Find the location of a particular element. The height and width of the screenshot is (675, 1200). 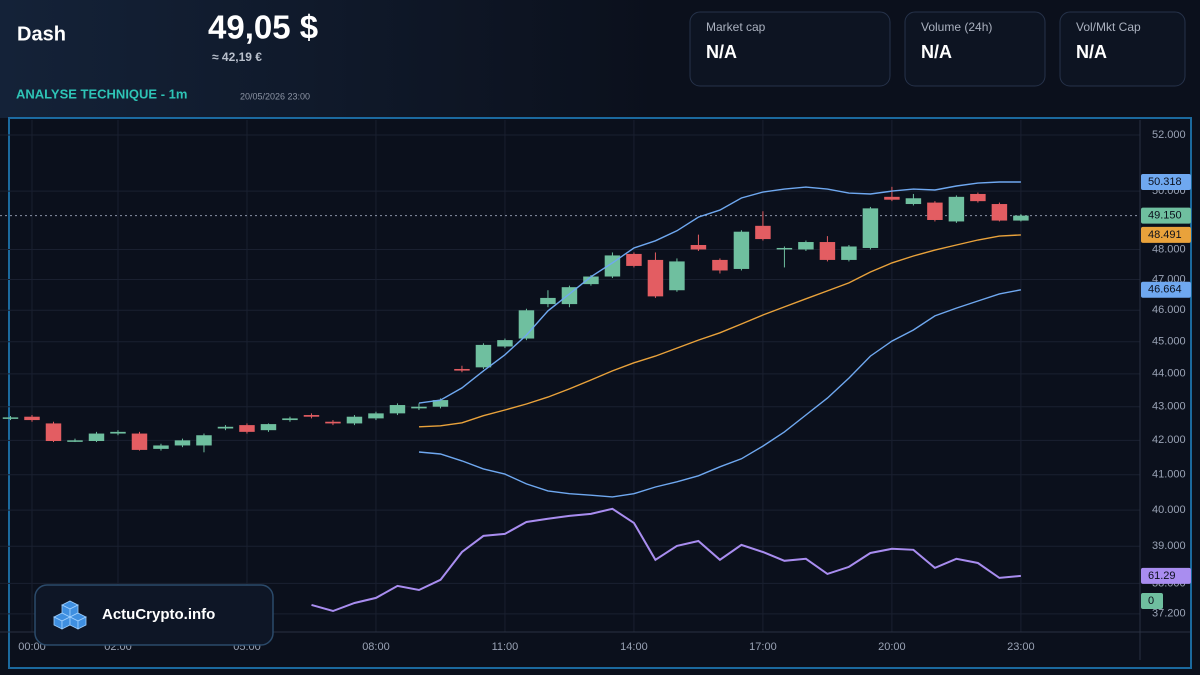

card: Market cap N/A is located at coordinates (790, 49).